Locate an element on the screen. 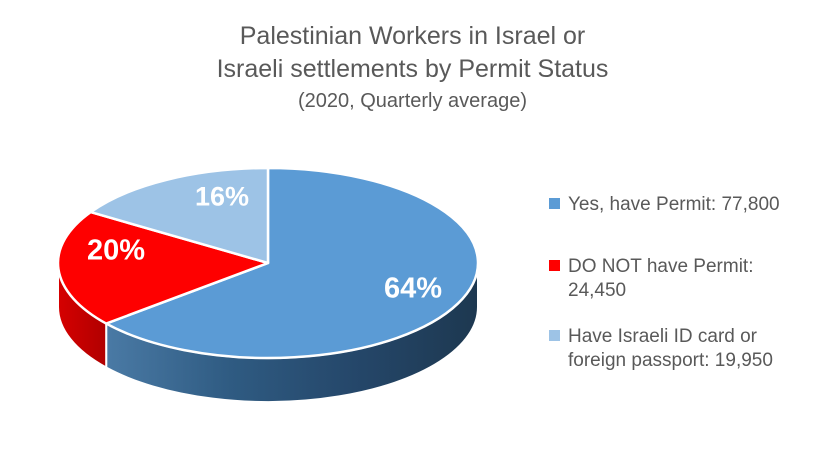 This screenshot has height=453, width=825. legend-marker-red-icon is located at coordinates (554, 265).